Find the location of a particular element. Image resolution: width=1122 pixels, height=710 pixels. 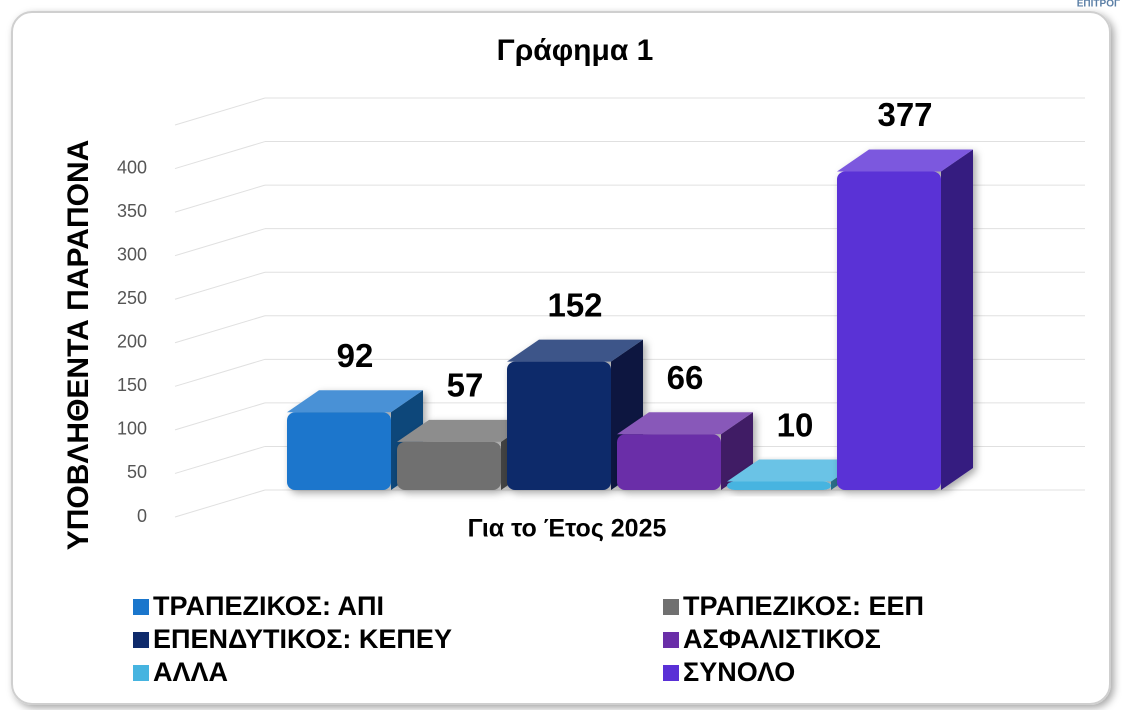

y-tick-label: 150 is located at coordinates (132, 385).